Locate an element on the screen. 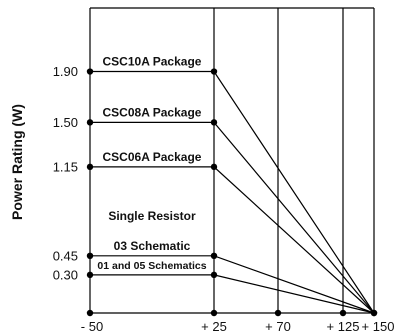  series-label-4: 01 and 05 Schematics is located at coordinates (151, 266).